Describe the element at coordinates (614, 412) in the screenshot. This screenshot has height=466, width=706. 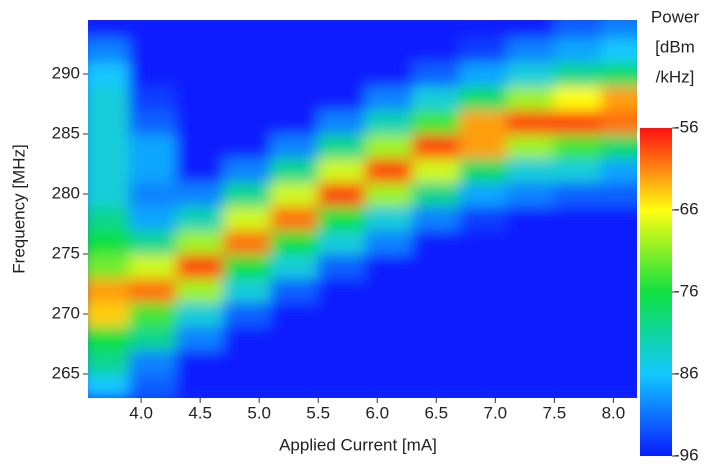
I see `x-tick-label: 8.0` at that location.